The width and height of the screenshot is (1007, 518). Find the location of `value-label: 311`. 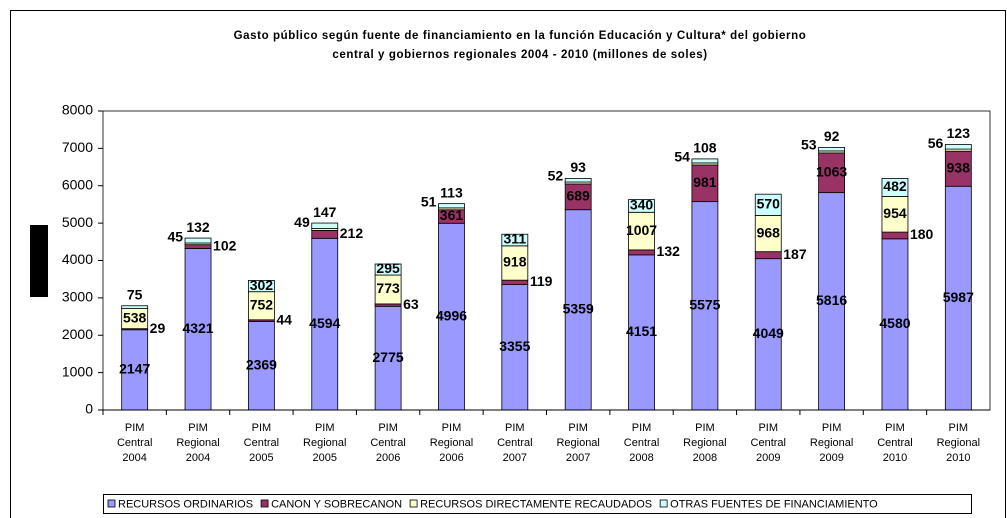

value-label: 311 is located at coordinates (515, 239).